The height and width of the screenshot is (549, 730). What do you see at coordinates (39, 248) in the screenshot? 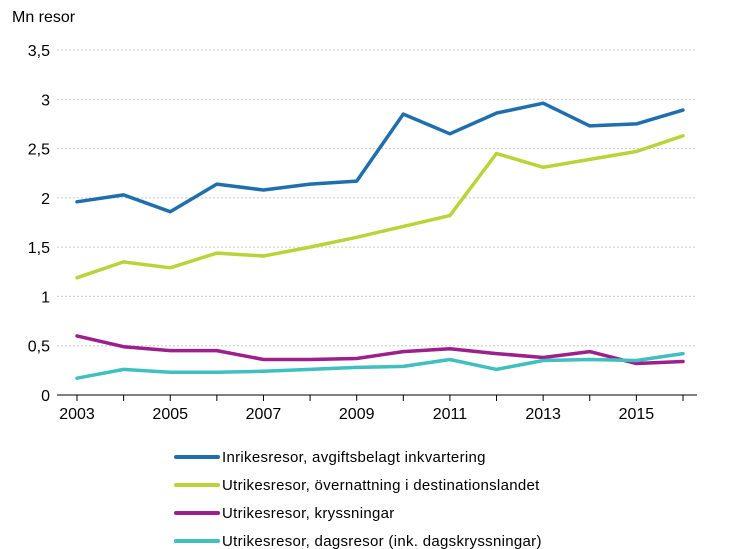
I see `y-tick-label: 1,5` at bounding box center [39, 248].